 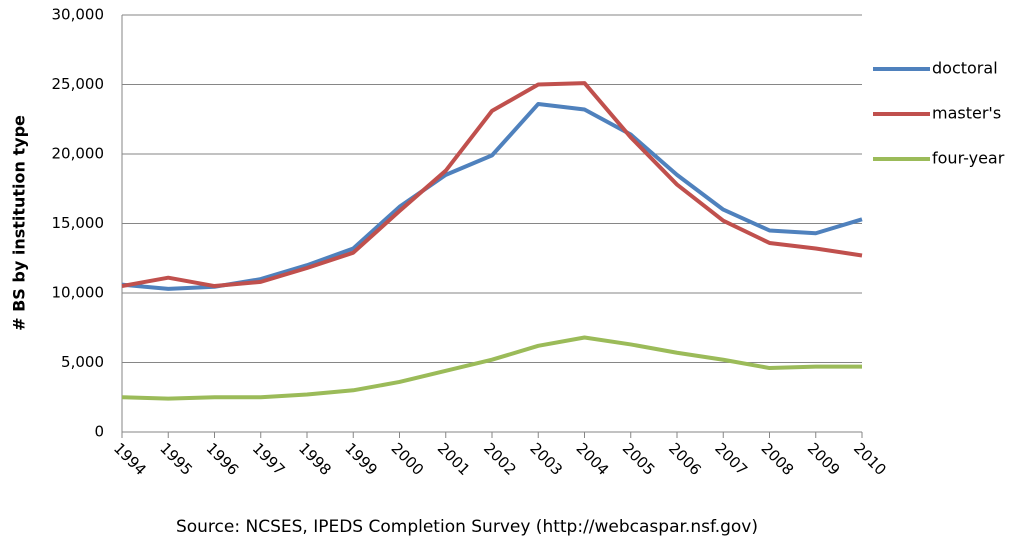 What do you see at coordinates (222, 459) in the screenshot?
I see `x-tick-label: 1996` at bounding box center [222, 459].